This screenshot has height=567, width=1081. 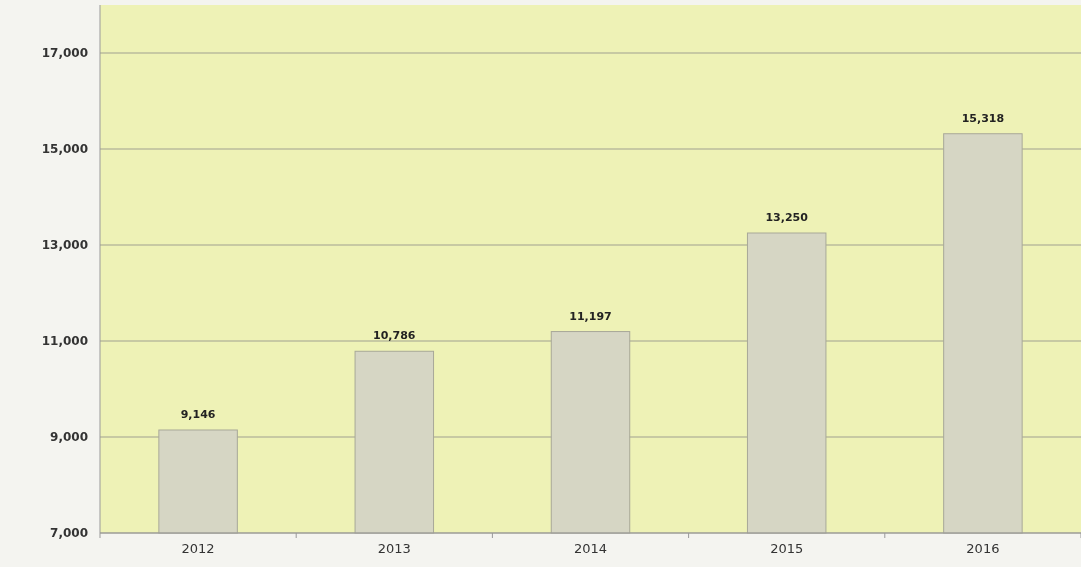 What do you see at coordinates (64, 53) in the screenshot?
I see `y-tick-label: 17,000` at bounding box center [64, 53].